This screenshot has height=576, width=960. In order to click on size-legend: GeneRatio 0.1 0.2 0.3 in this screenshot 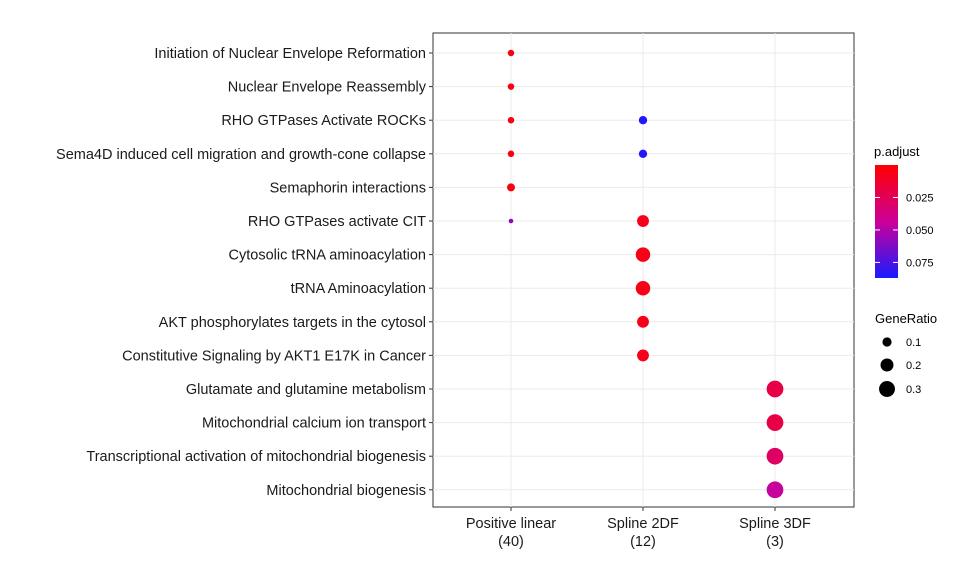, I will do `click(906, 354)`.